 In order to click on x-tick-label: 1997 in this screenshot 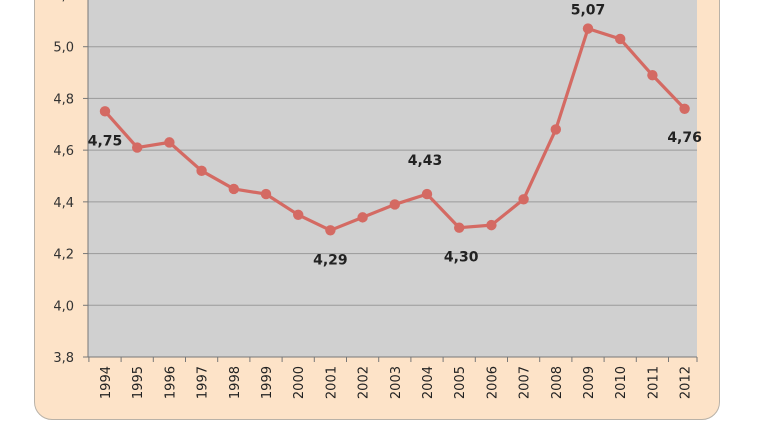, I will do `click(203, 382)`.